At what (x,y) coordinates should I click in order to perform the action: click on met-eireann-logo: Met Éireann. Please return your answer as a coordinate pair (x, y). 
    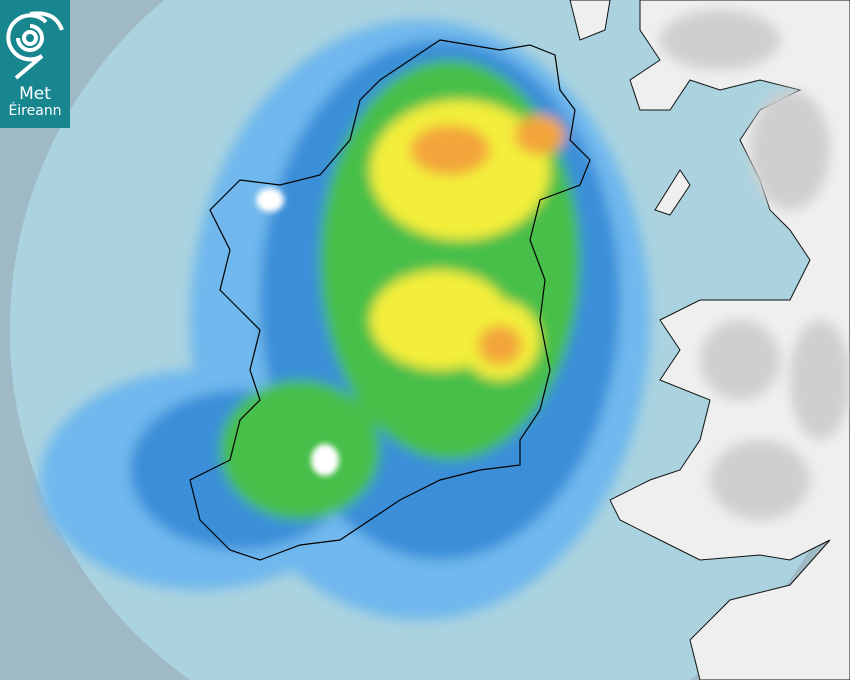
    Looking at the image, I should click on (35, 64).